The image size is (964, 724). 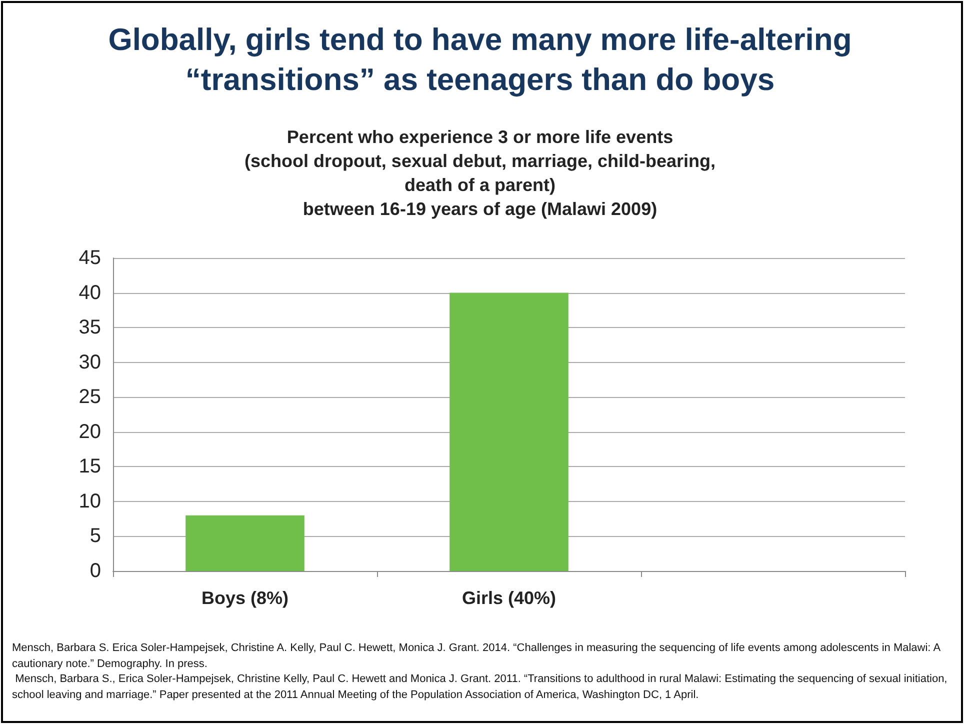 I want to click on text: Mensch, Barbara S., Erica Soler-Hampejsek, Christine Kelly, Paul C. Hewett and Monica J. Grant. 2011. “Transitions to adulthood in rural Malawi: Estimating the sequencing of sexual initiation, school leaving and marriage.” Paper presented at the 2011 Annual Meeting of the Population Association of America, Washington DC, 1 April., so click(x=480, y=687).